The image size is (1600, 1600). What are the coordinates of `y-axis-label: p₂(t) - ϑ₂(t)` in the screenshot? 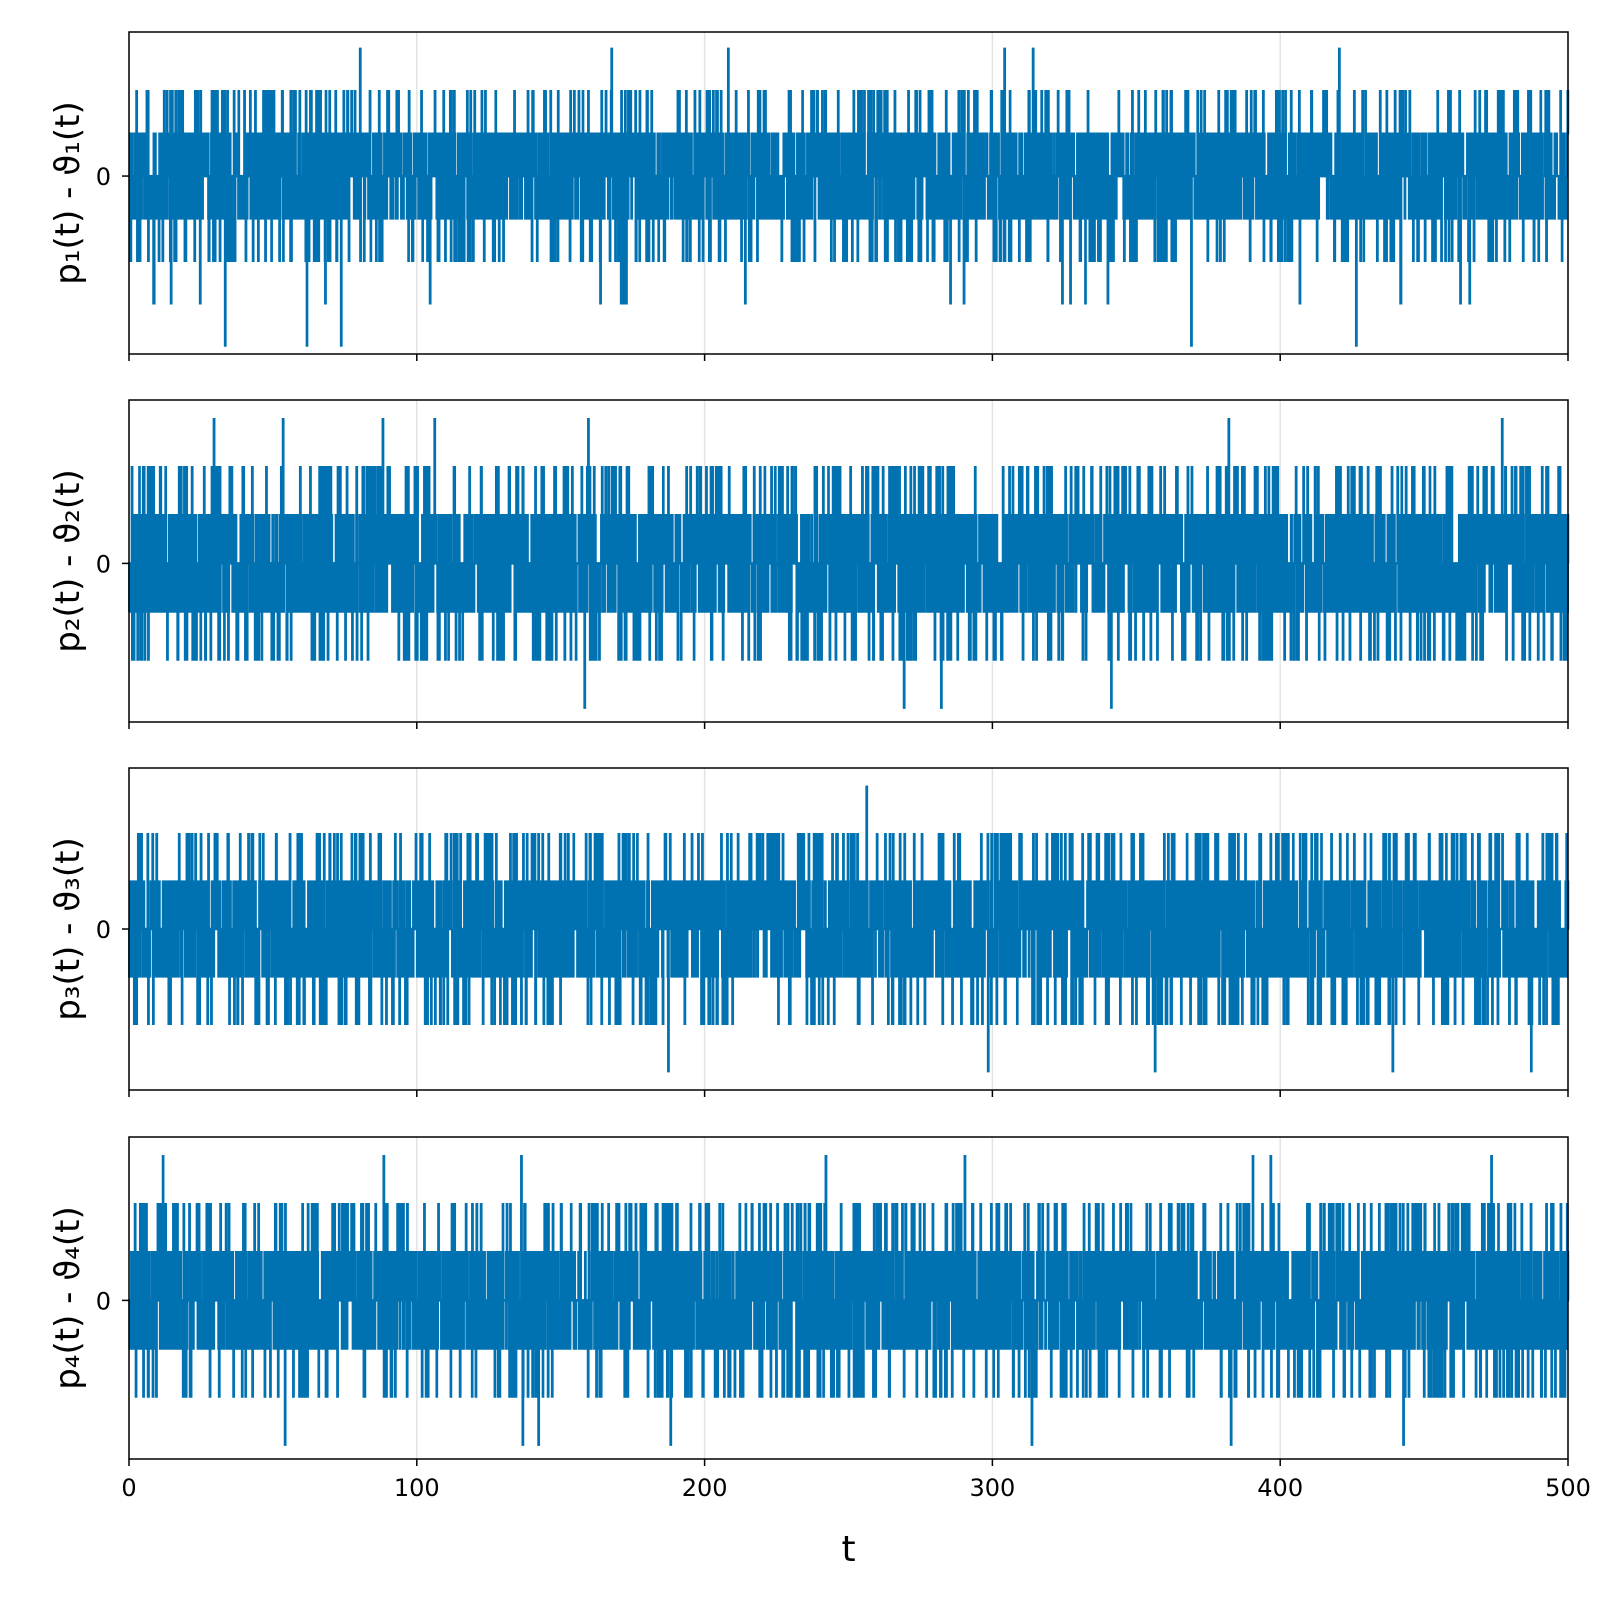 It's located at (68, 561).